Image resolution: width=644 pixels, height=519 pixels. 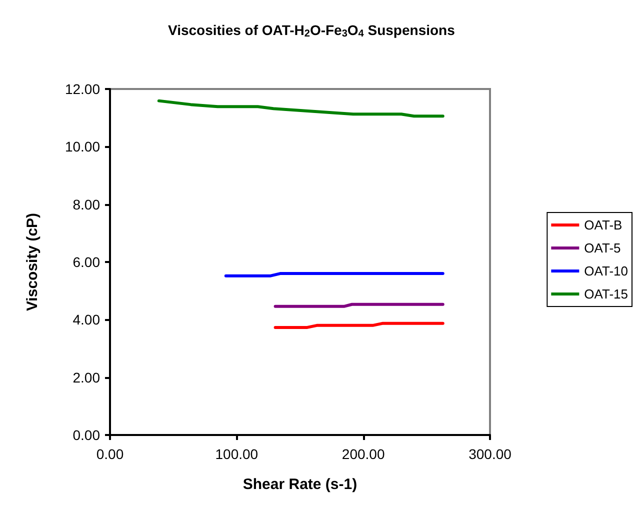 What do you see at coordinates (602, 248) in the screenshot?
I see `legend-label: OAT-5` at bounding box center [602, 248].